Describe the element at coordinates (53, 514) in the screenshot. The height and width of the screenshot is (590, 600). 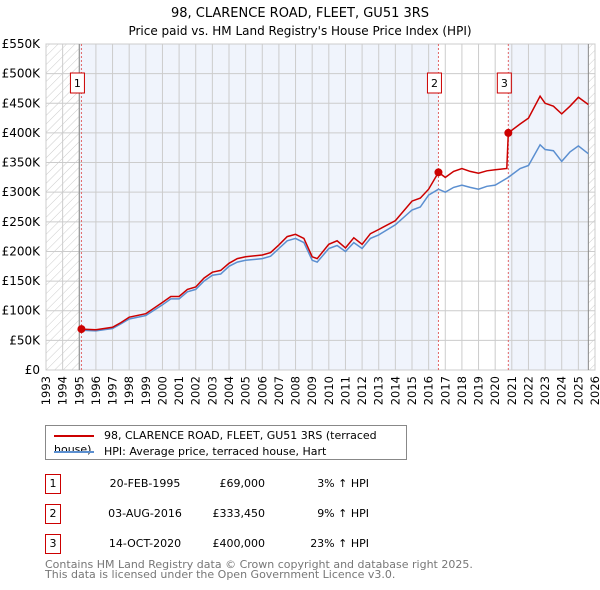
I see `transaction-number: 2` at that location.